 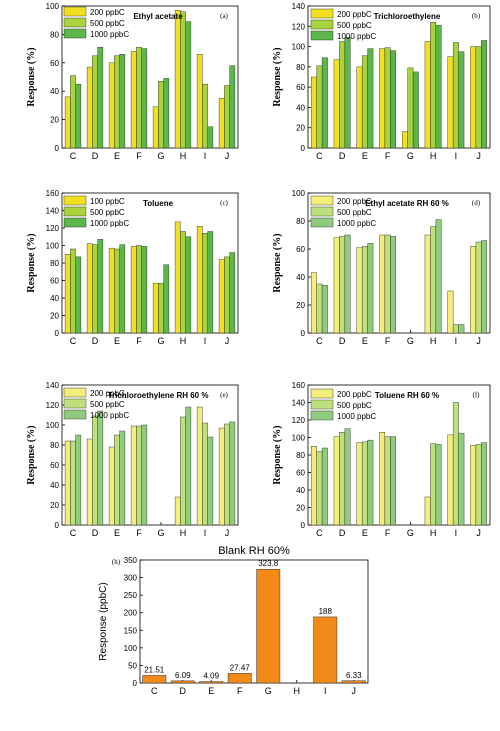 What do you see at coordinates (53, 228) in the screenshot?
I see `y-tick-label: 120` at bounding box center [53, 228].